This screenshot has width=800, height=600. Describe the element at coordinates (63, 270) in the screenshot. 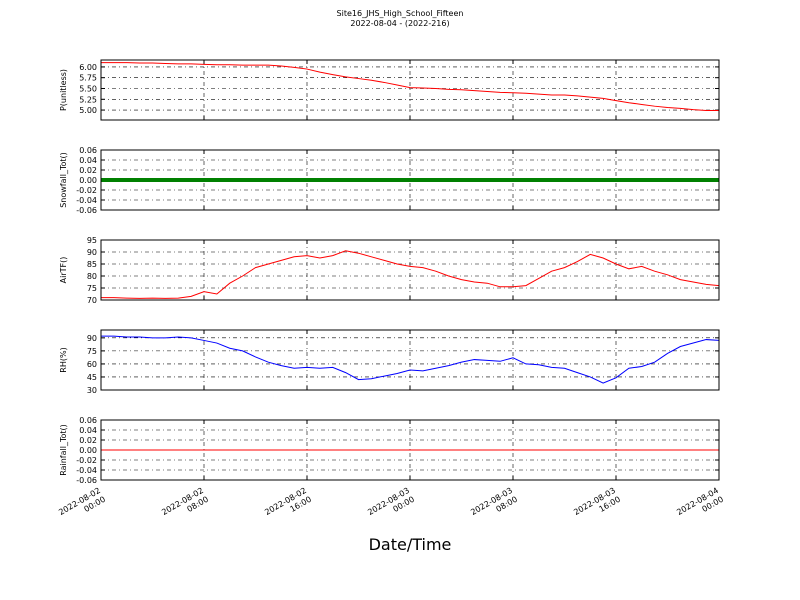

I see `y-axis-label: AirTF()` at that location.